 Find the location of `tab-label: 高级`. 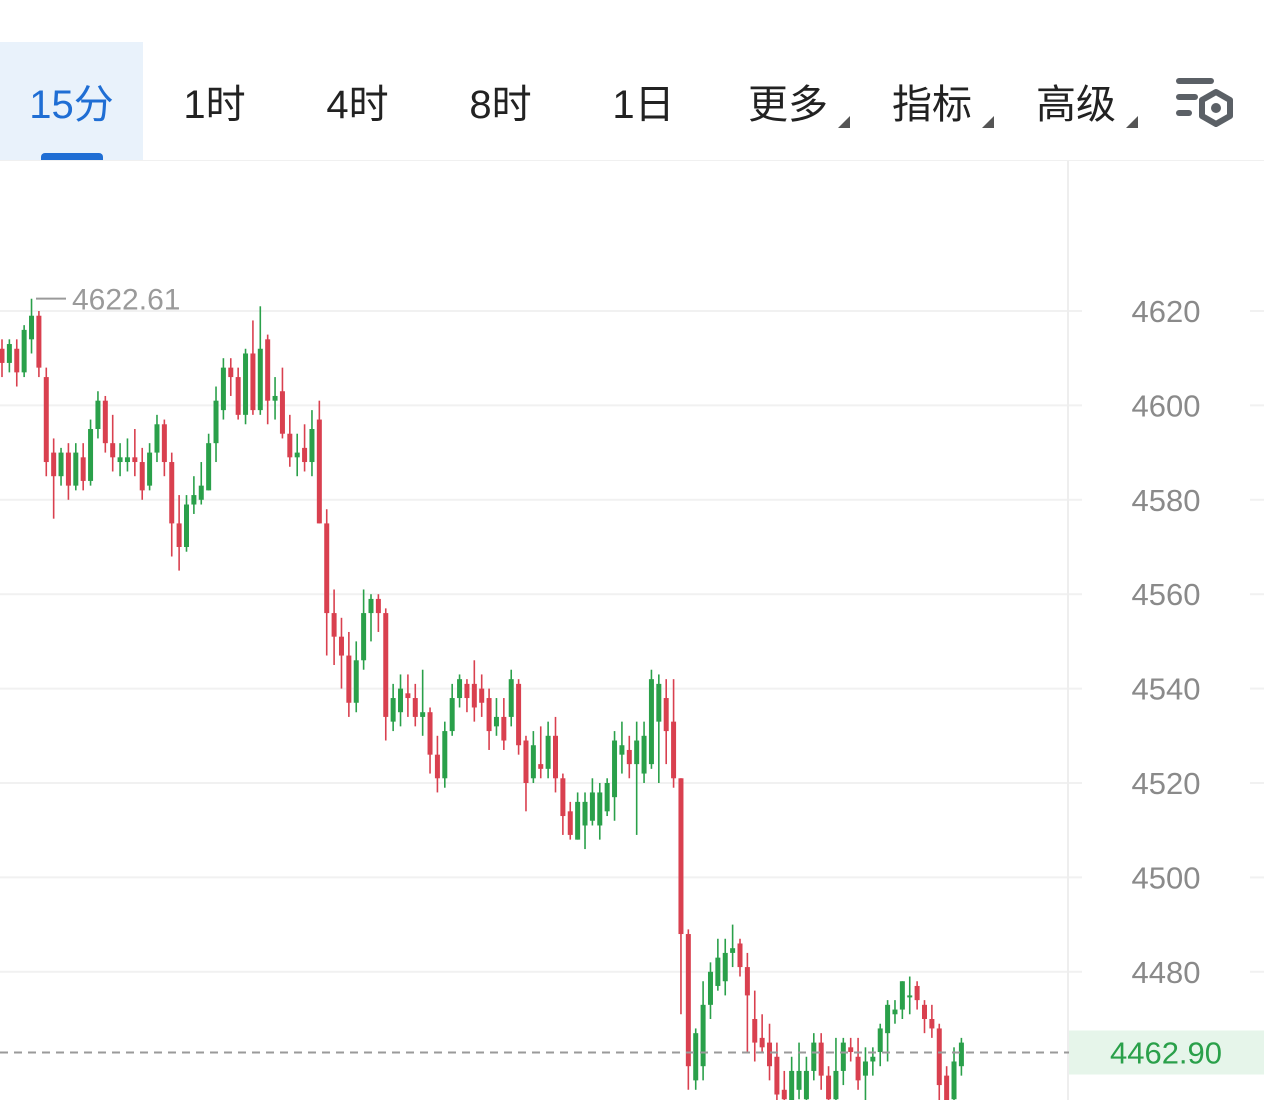

tab-label: 高级 is located at coordinates (1076, 105).